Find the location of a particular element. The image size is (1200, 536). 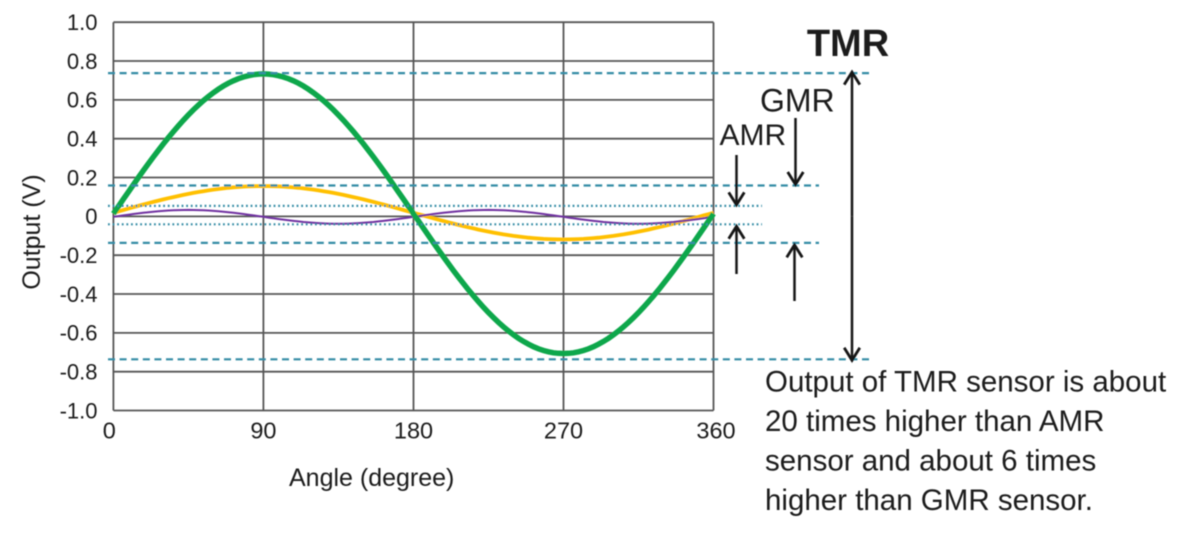

svg-text: Angle (degree) is located at coordinates (371, 478).